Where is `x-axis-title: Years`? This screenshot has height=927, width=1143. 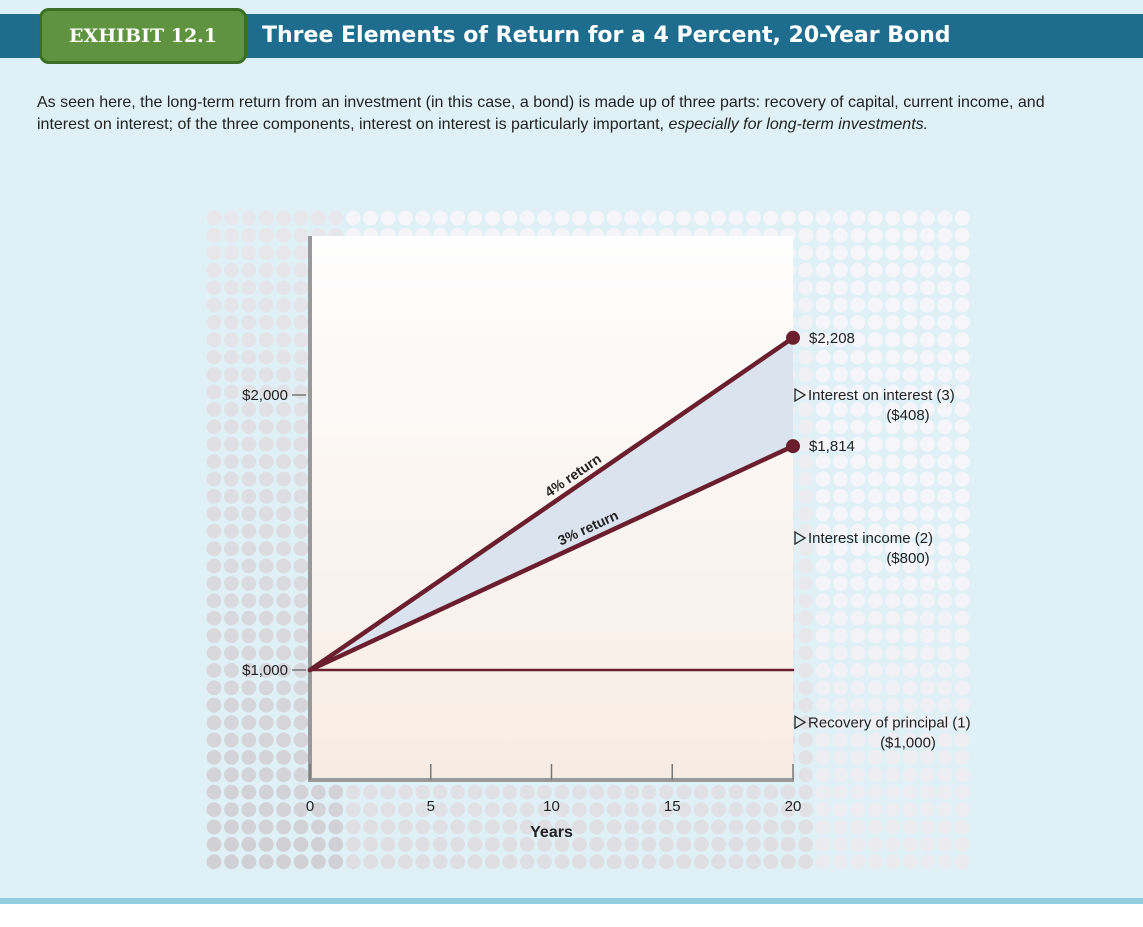 x-axis-title: Years is located at coordinates (551, 832).